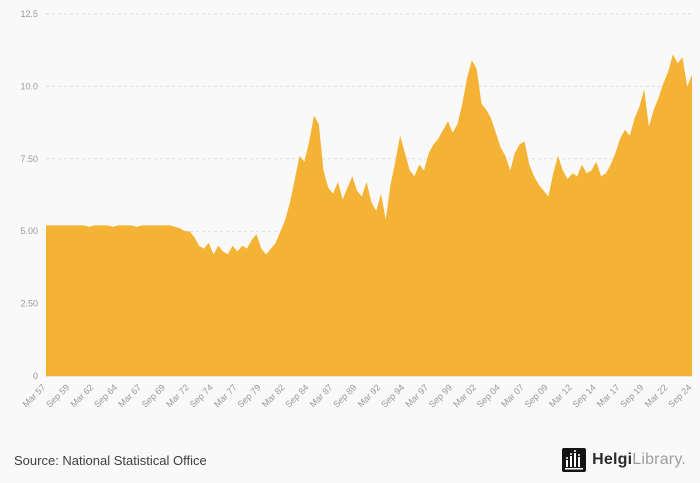 The image size is (700, 483). I want to click on x-tick-label: Sep 84, so click(296, 395).